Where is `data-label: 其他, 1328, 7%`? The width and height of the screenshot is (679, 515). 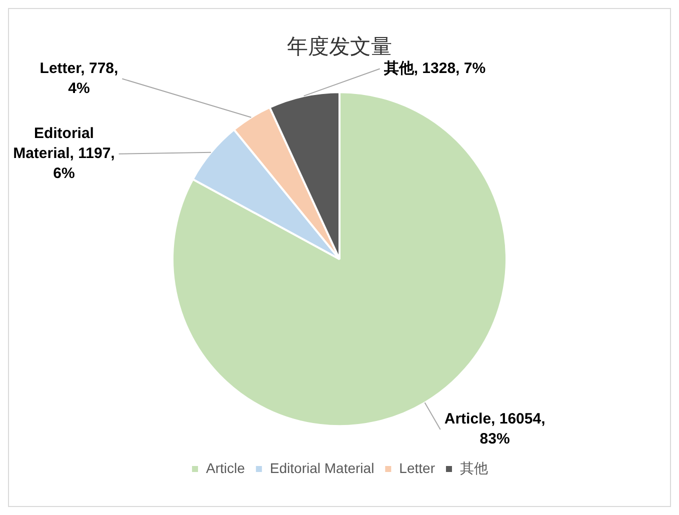
data-label: 其他, 1328, 7% is located at coordinates (434, 68).